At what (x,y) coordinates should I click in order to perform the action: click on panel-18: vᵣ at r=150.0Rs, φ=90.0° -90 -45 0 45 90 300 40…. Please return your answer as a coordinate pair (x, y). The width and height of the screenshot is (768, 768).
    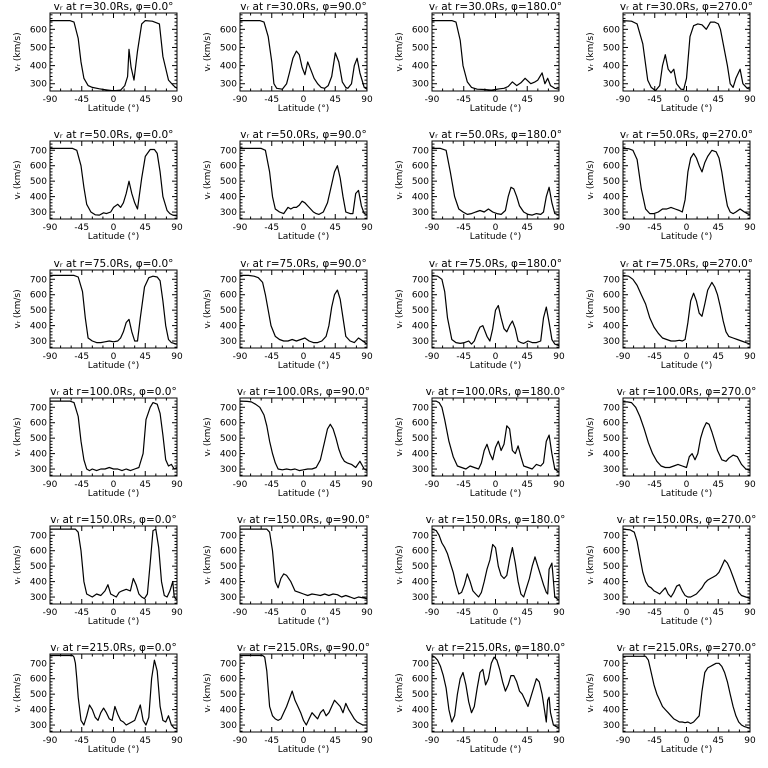
    Looking at the image, I should click on (288, 570).